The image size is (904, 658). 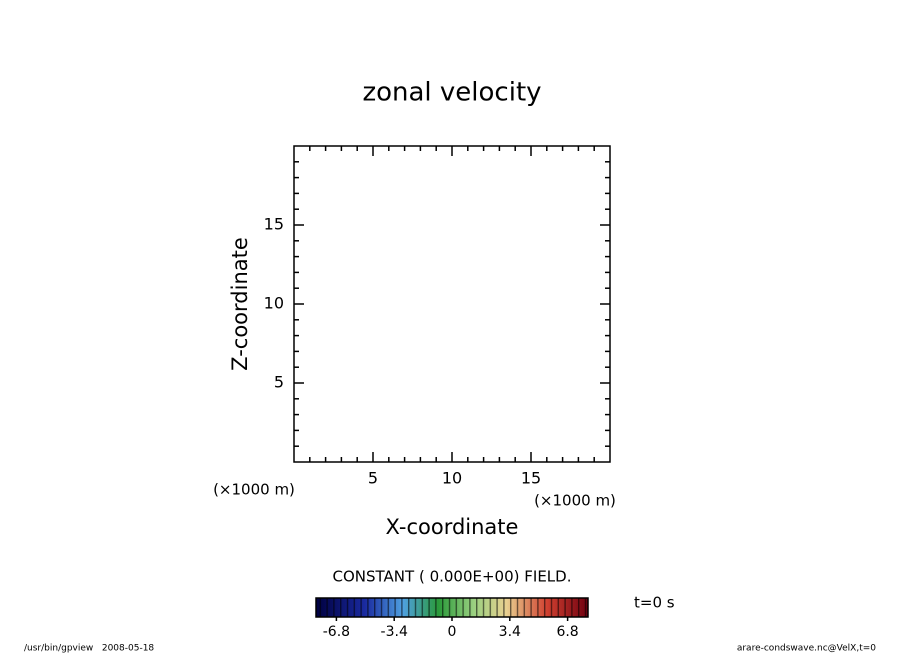 What do you see at coordinates (279, 382) in the screenshot?
I see `y-tick-label: 5` at bounding box center [279, 382].